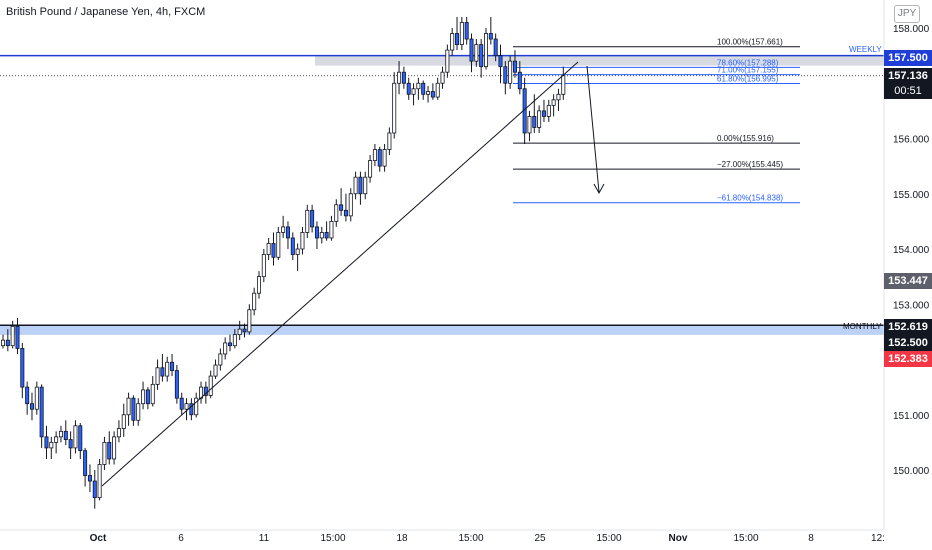 Image resolution: width=932 pixels, height=550 pixels. I want to click on y-tick-label: 151.000, so click(911, 416).